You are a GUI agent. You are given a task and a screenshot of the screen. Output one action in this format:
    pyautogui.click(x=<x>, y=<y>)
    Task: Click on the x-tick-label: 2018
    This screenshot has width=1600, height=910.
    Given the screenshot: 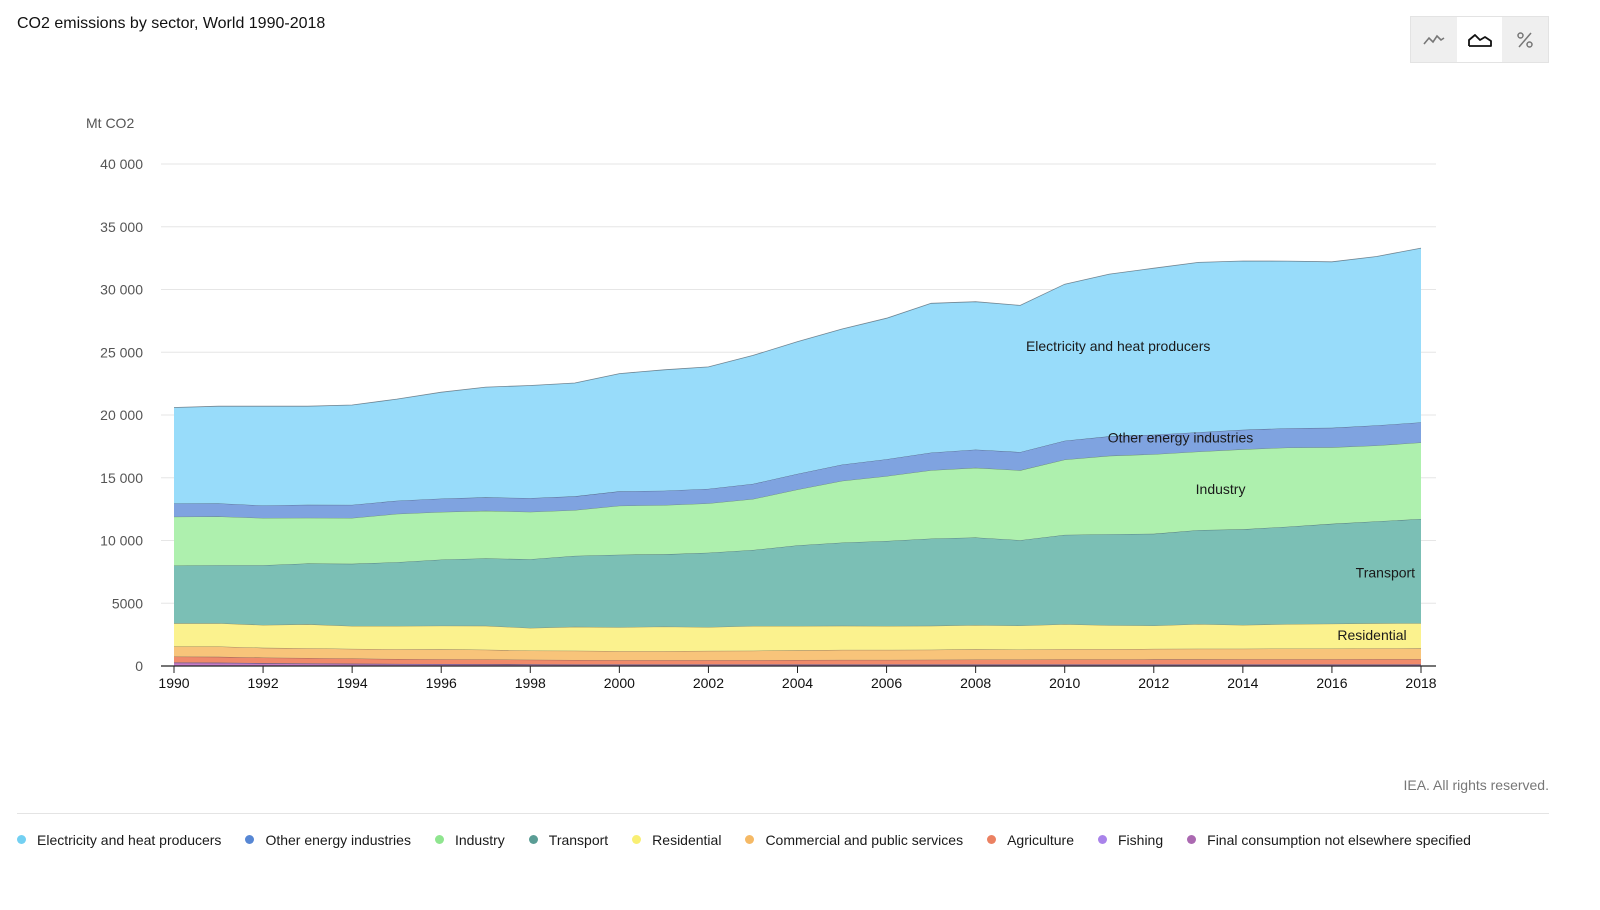 What is the action you would take?
    pyautogui.click(x=1420, y=683)
    